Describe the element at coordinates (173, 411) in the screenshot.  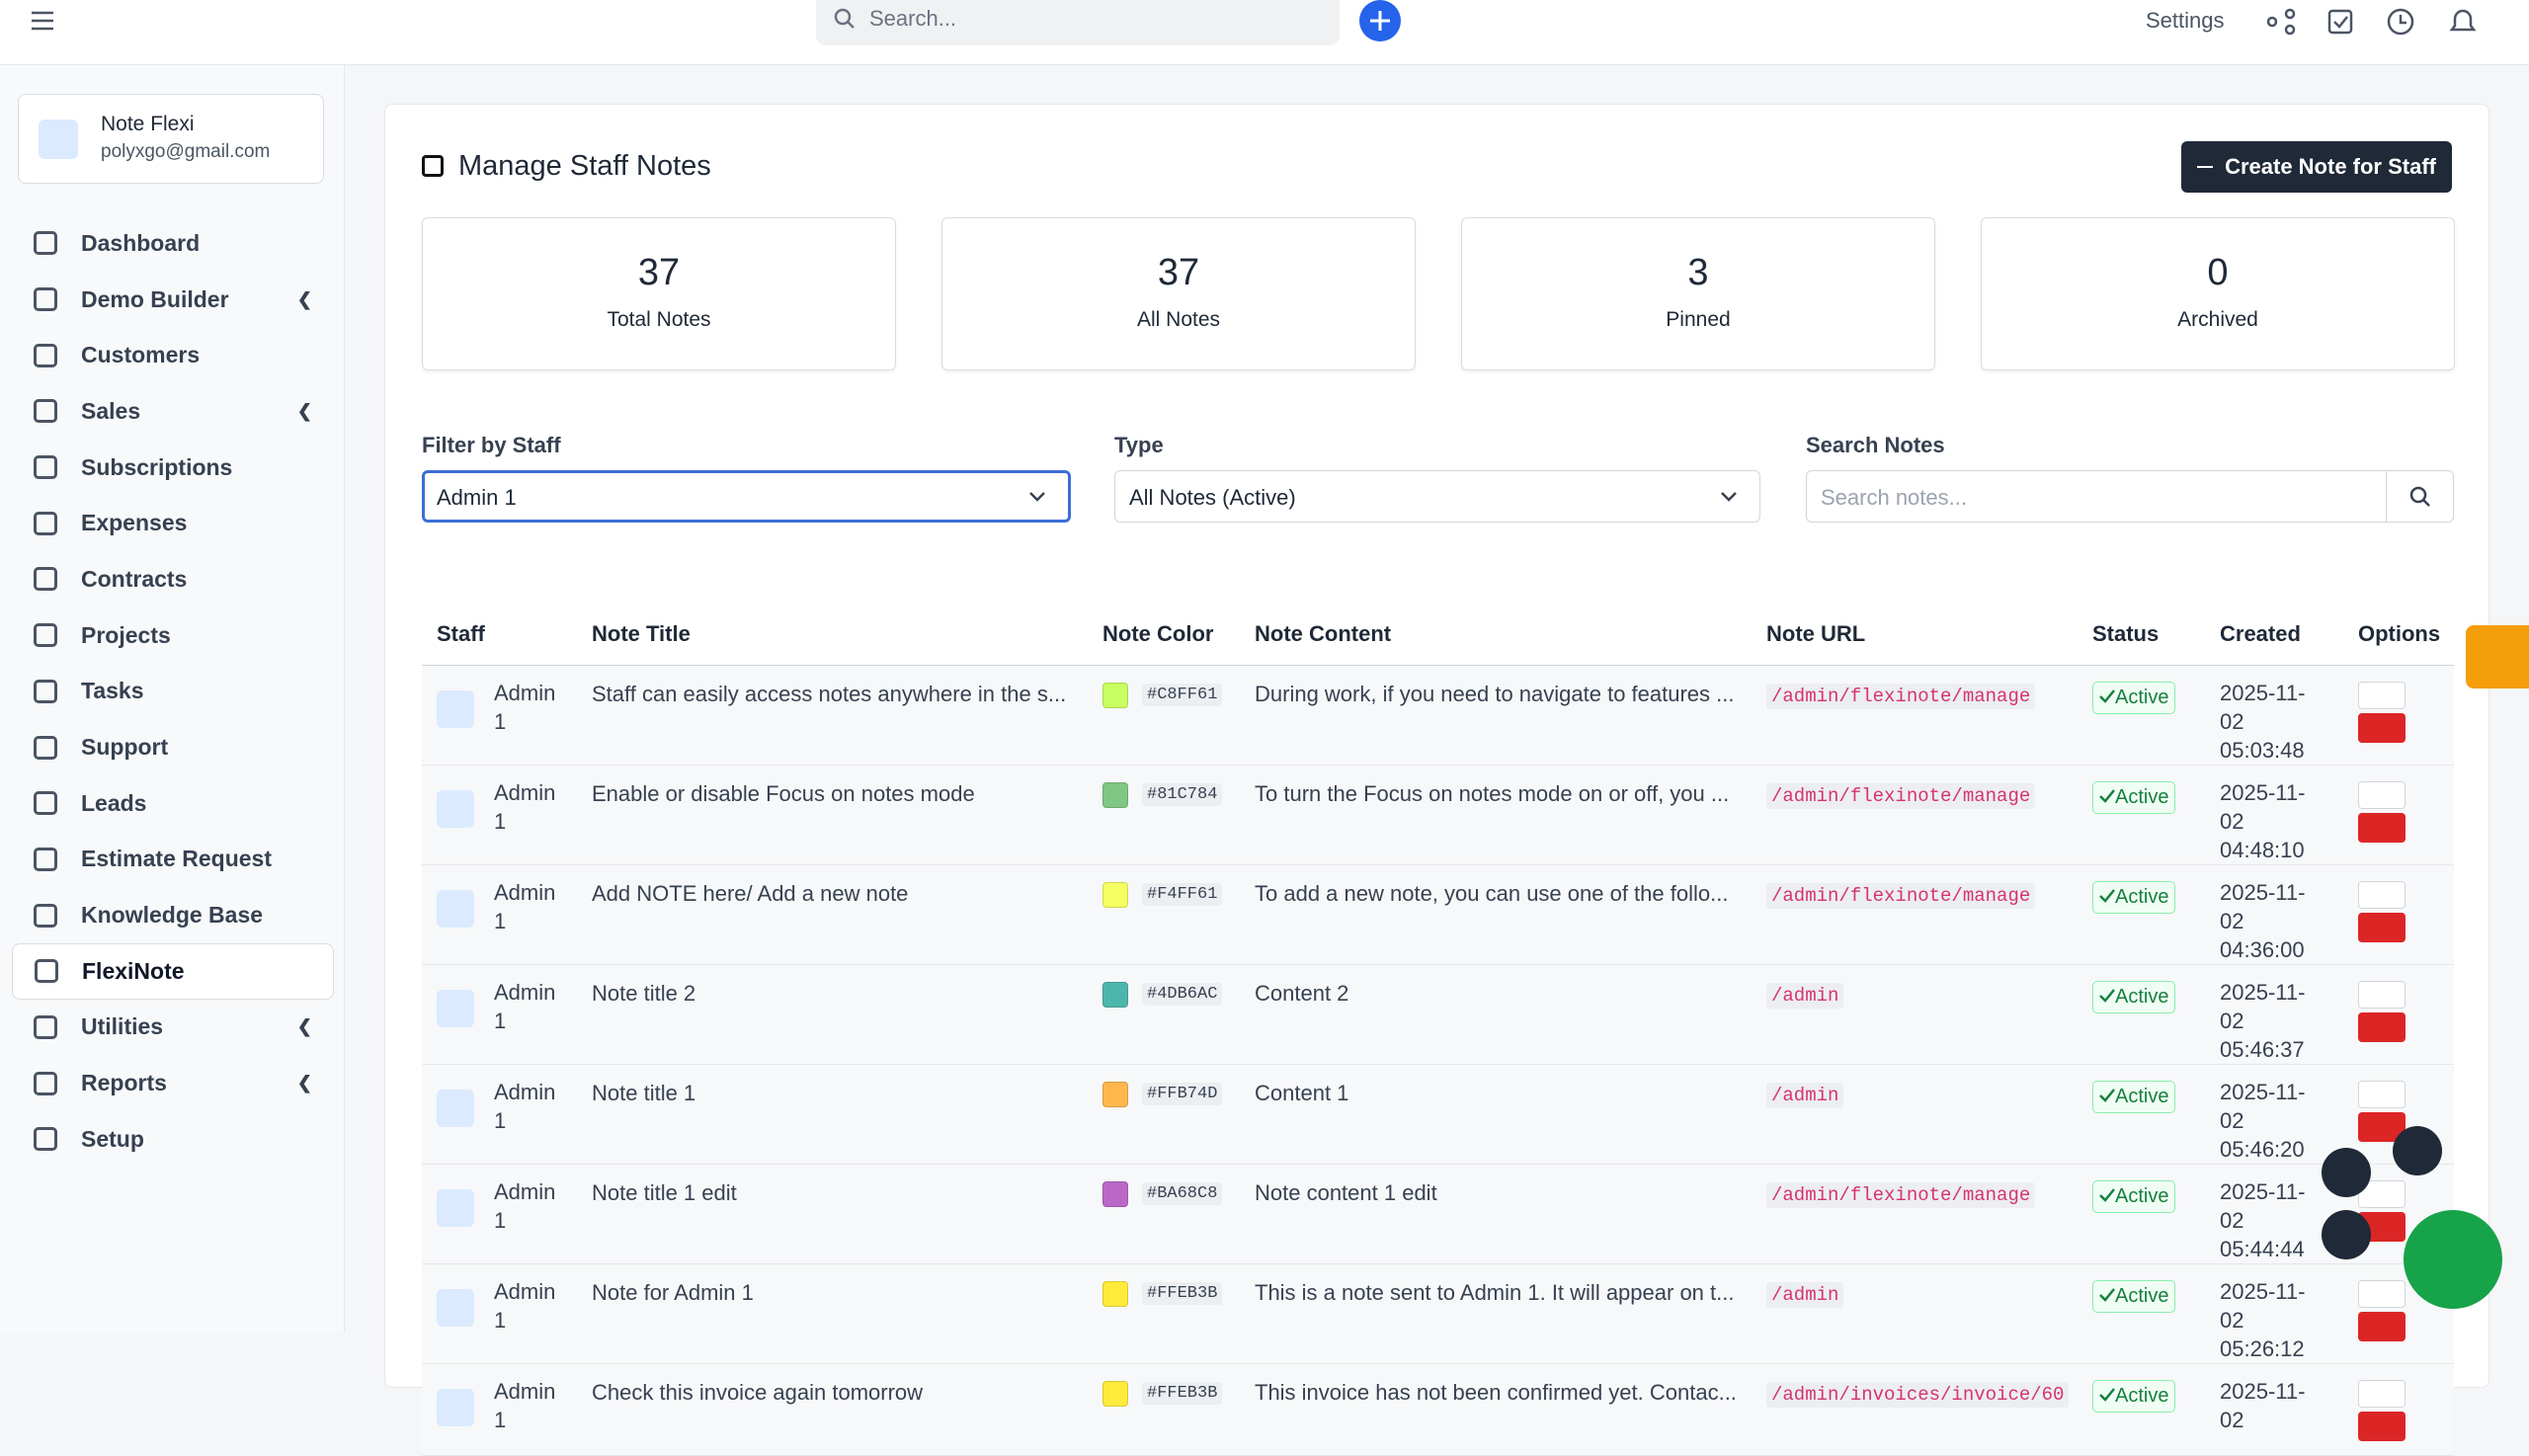
I see `menu-item: Sales ❮` at that location.